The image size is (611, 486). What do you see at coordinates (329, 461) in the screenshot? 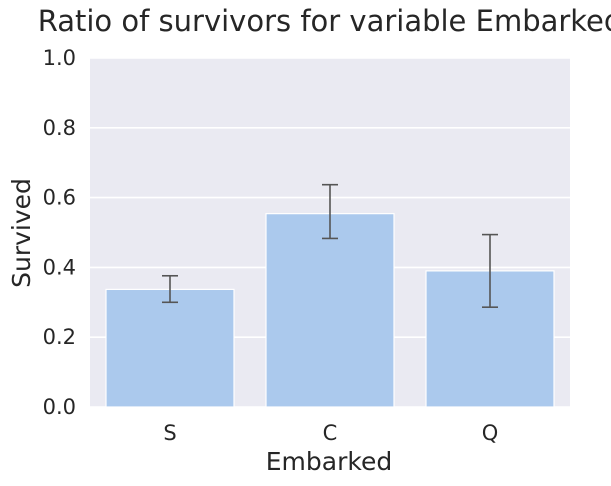
I see `x-axis-label: Embarked` at bounding box center [329, 461].